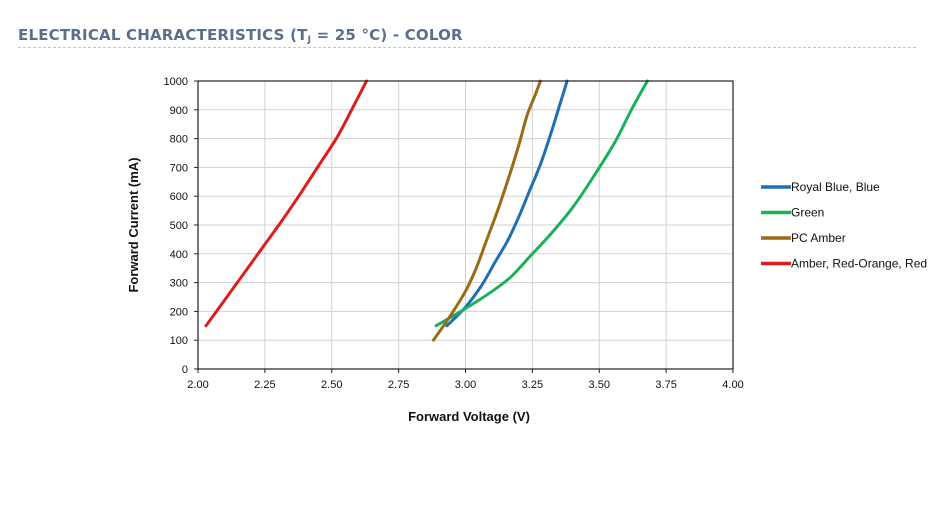 Image resolution: width=942 pixels, height=506 pixels. I want to click on x-tick-label: 2.25, so click(264, 385).